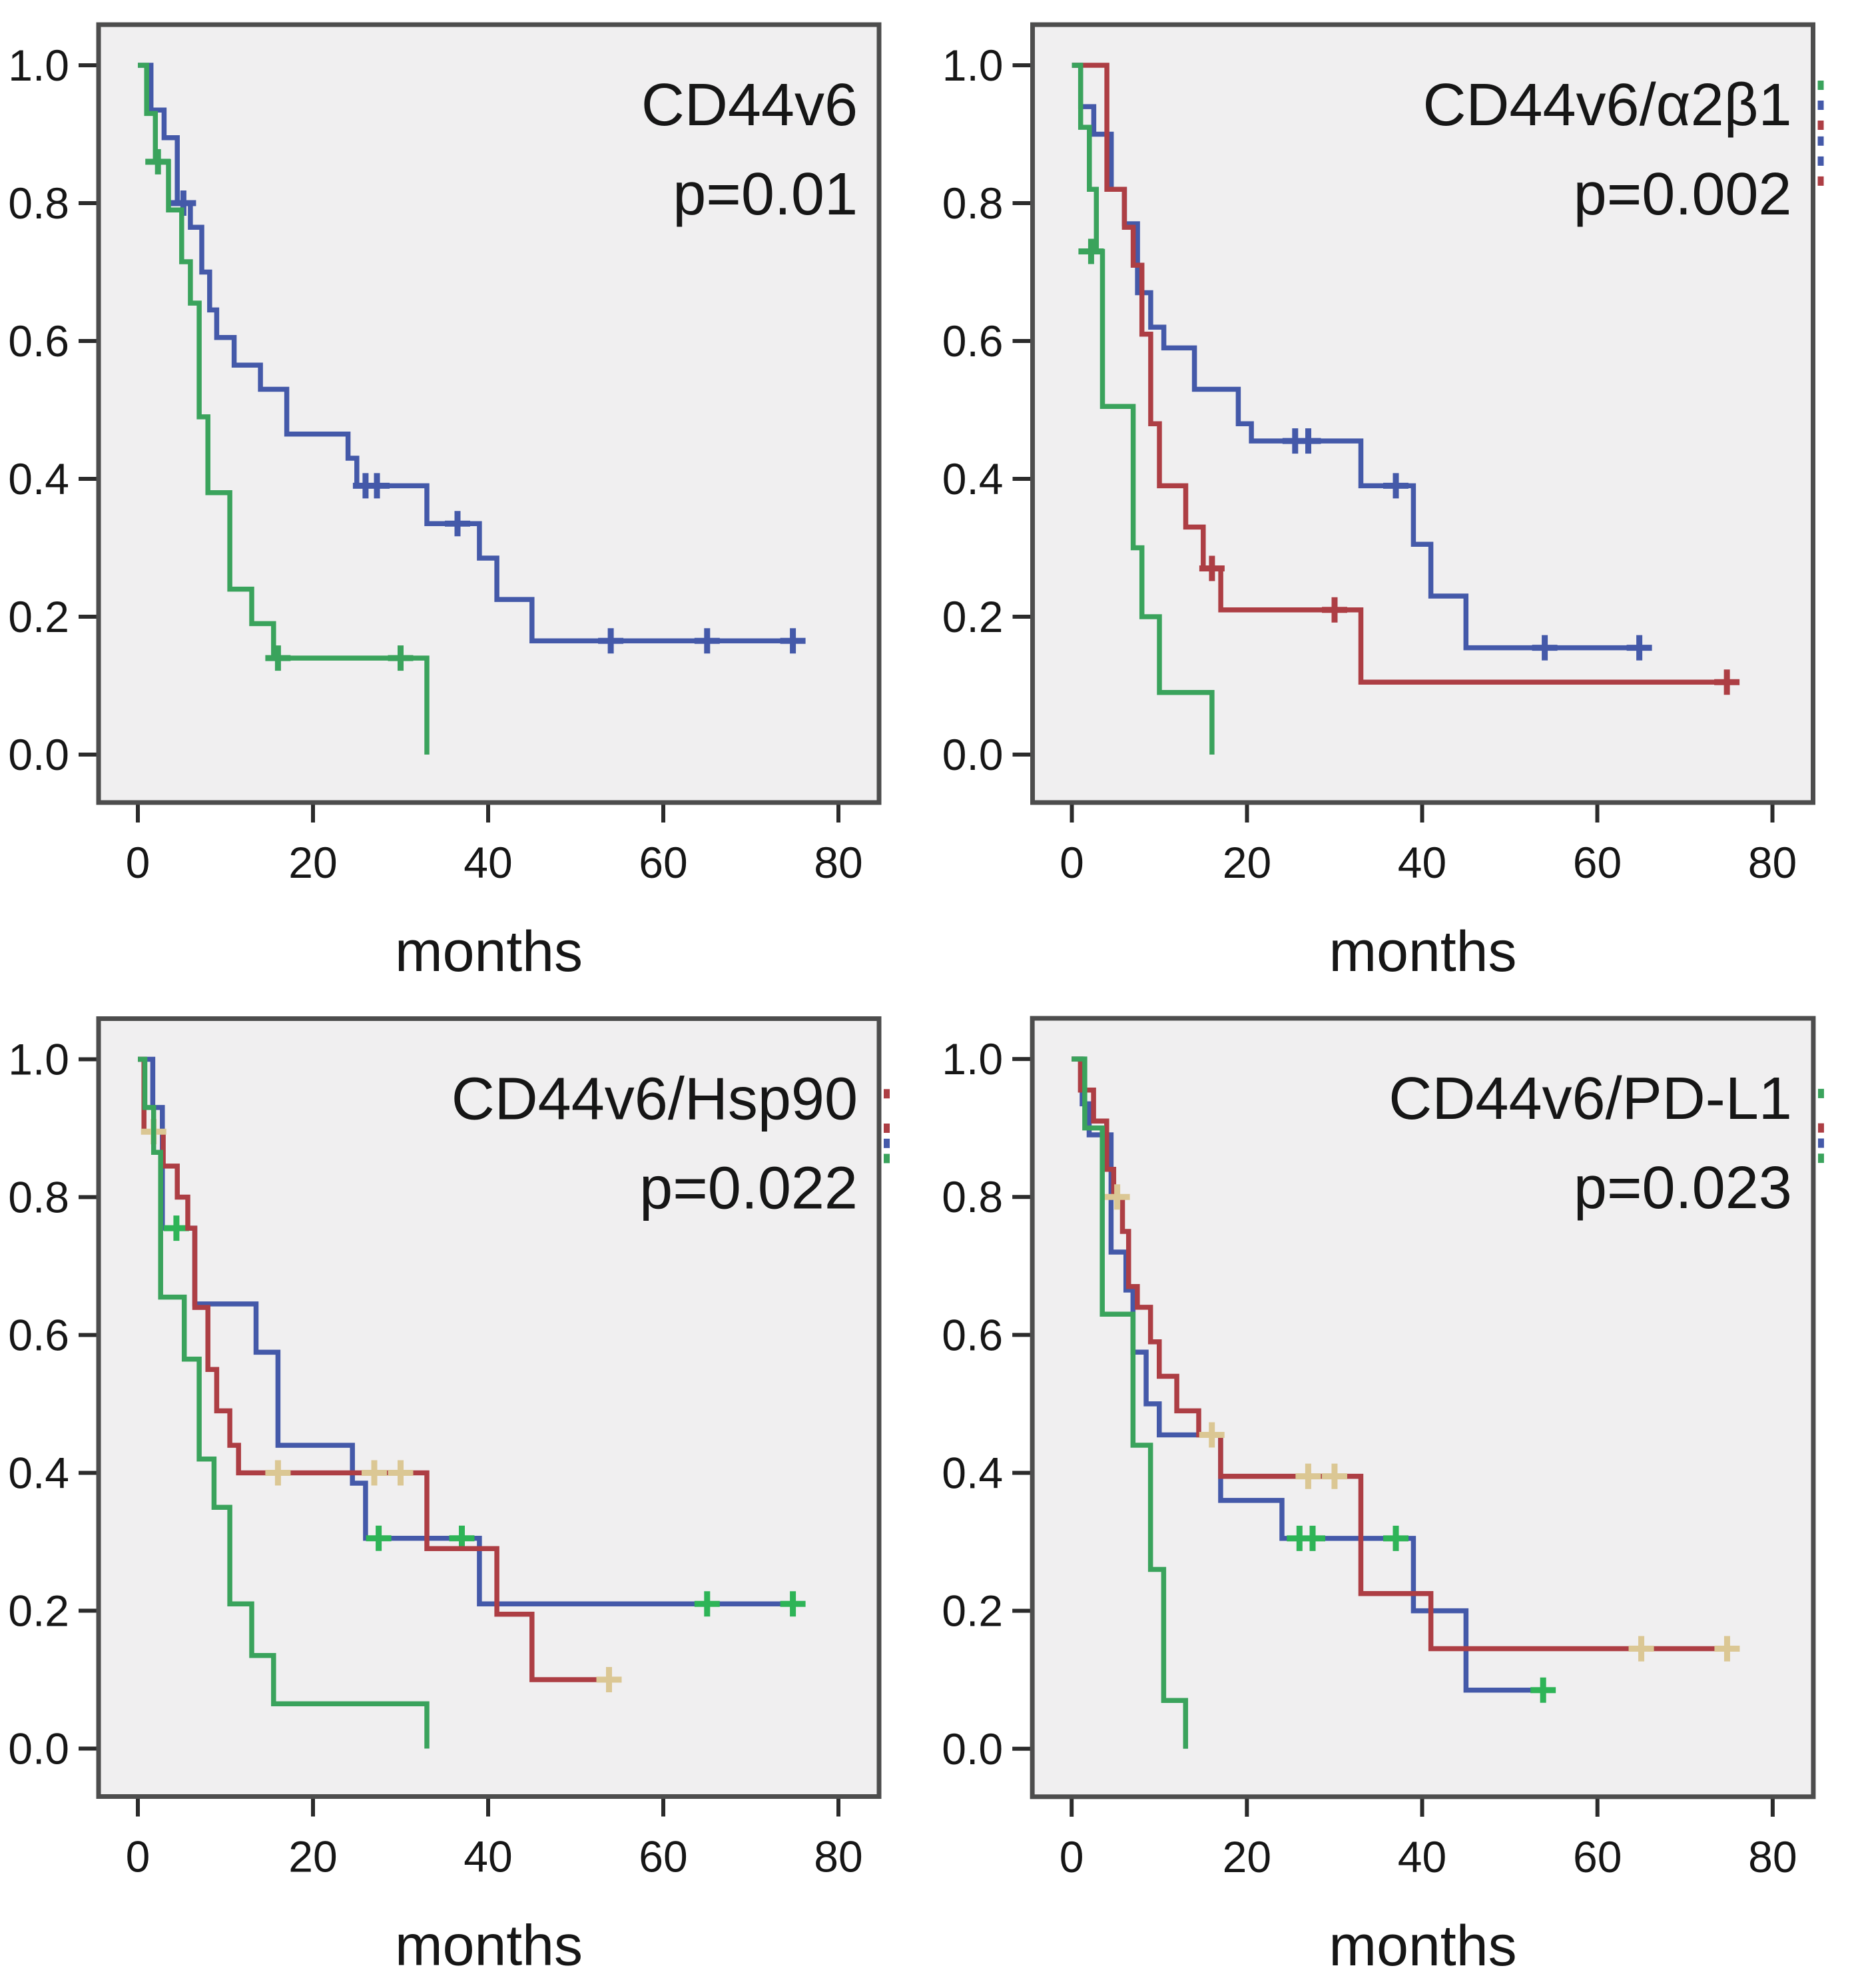  Describe the element at coordinates (1683, 1187) in the screenshot. I see `p-value-label: p=0.023` at that location.